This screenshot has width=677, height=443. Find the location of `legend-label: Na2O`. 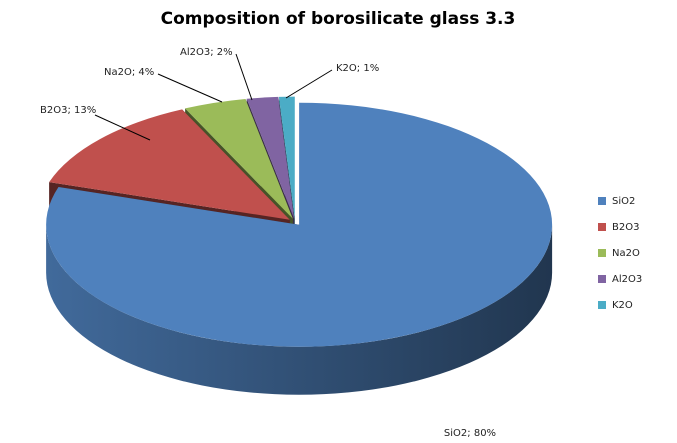

legend-label: Na2O is located at coordinates (626, 253).